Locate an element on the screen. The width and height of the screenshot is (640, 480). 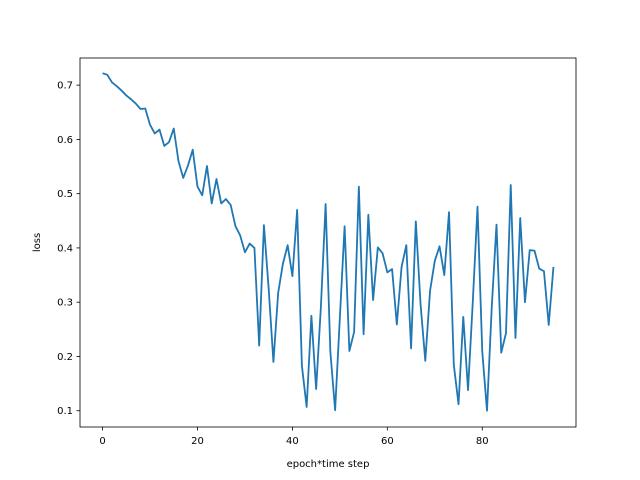
y-tick-label: 0.6 is located at coordinates (65, 140).